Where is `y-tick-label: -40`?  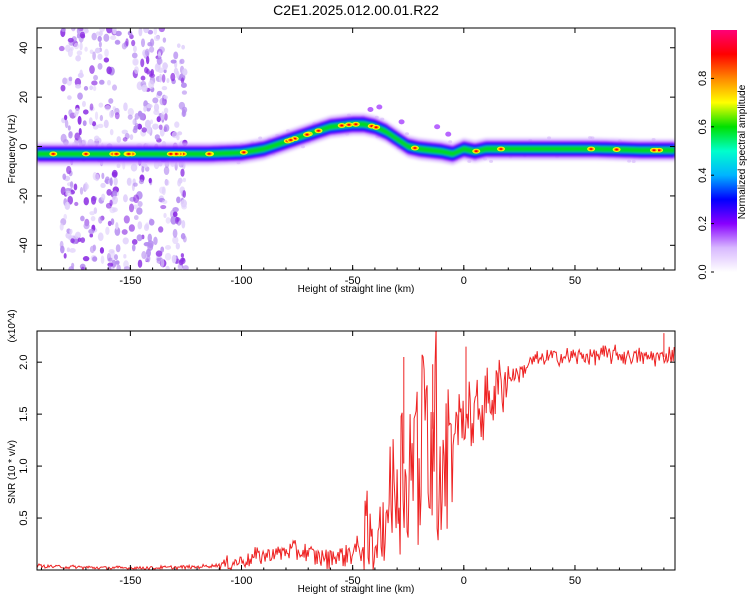 y-tick-label: -40 is located at coordinates (24, 245).